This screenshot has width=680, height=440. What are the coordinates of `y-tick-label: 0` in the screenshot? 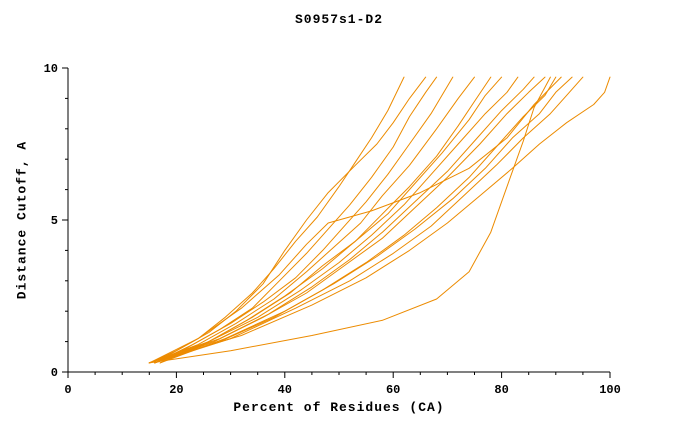 It's located at (54, 373).